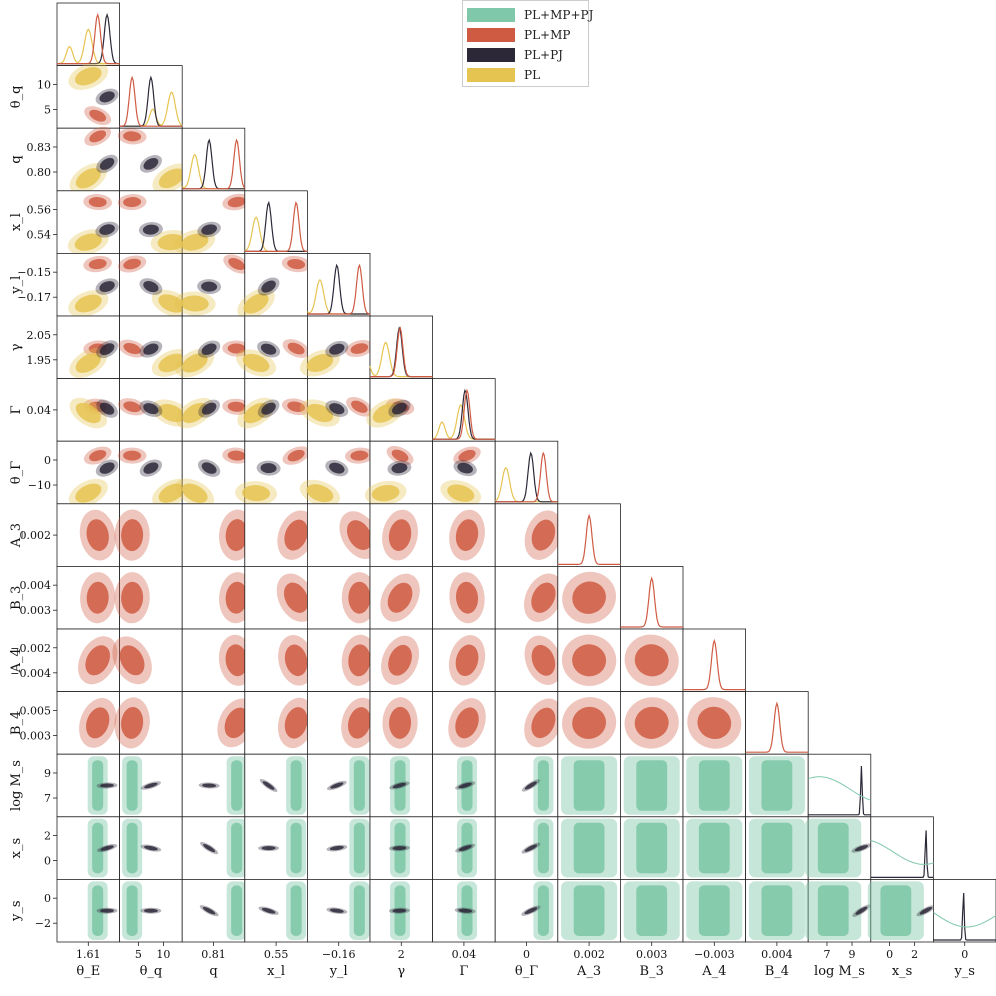  I want to click on x-axis-label: B_3, so click(652, 971).